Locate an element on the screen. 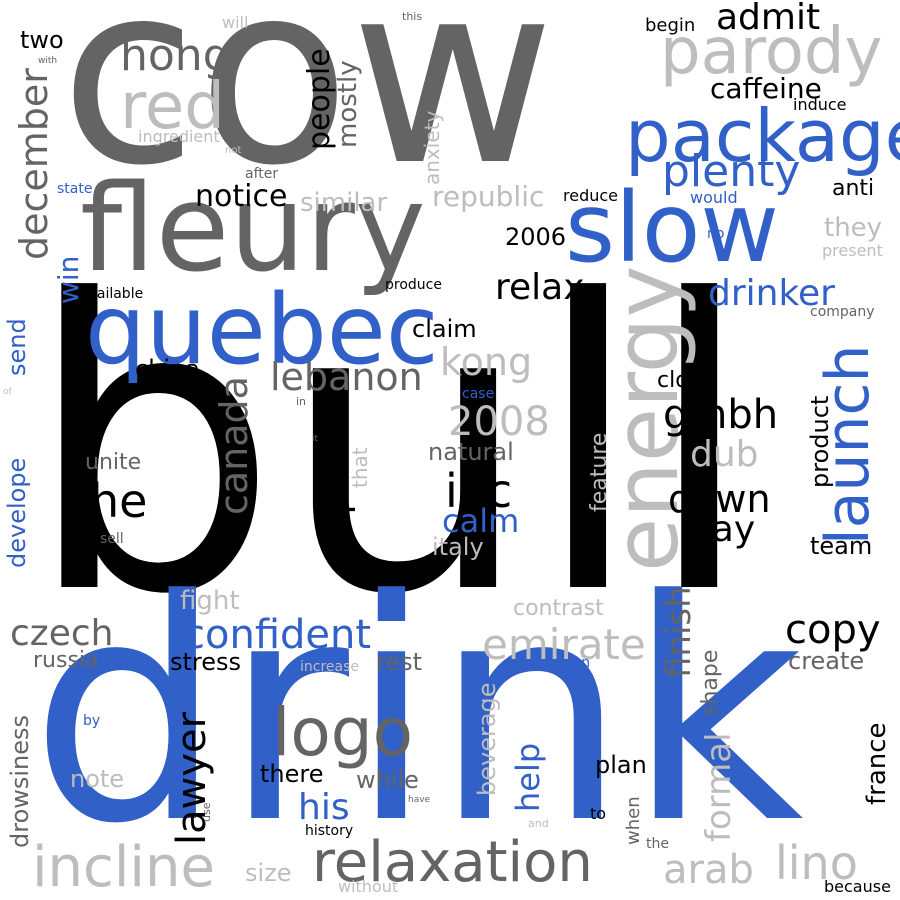  word-to: to is located at coordinates (598, 813).